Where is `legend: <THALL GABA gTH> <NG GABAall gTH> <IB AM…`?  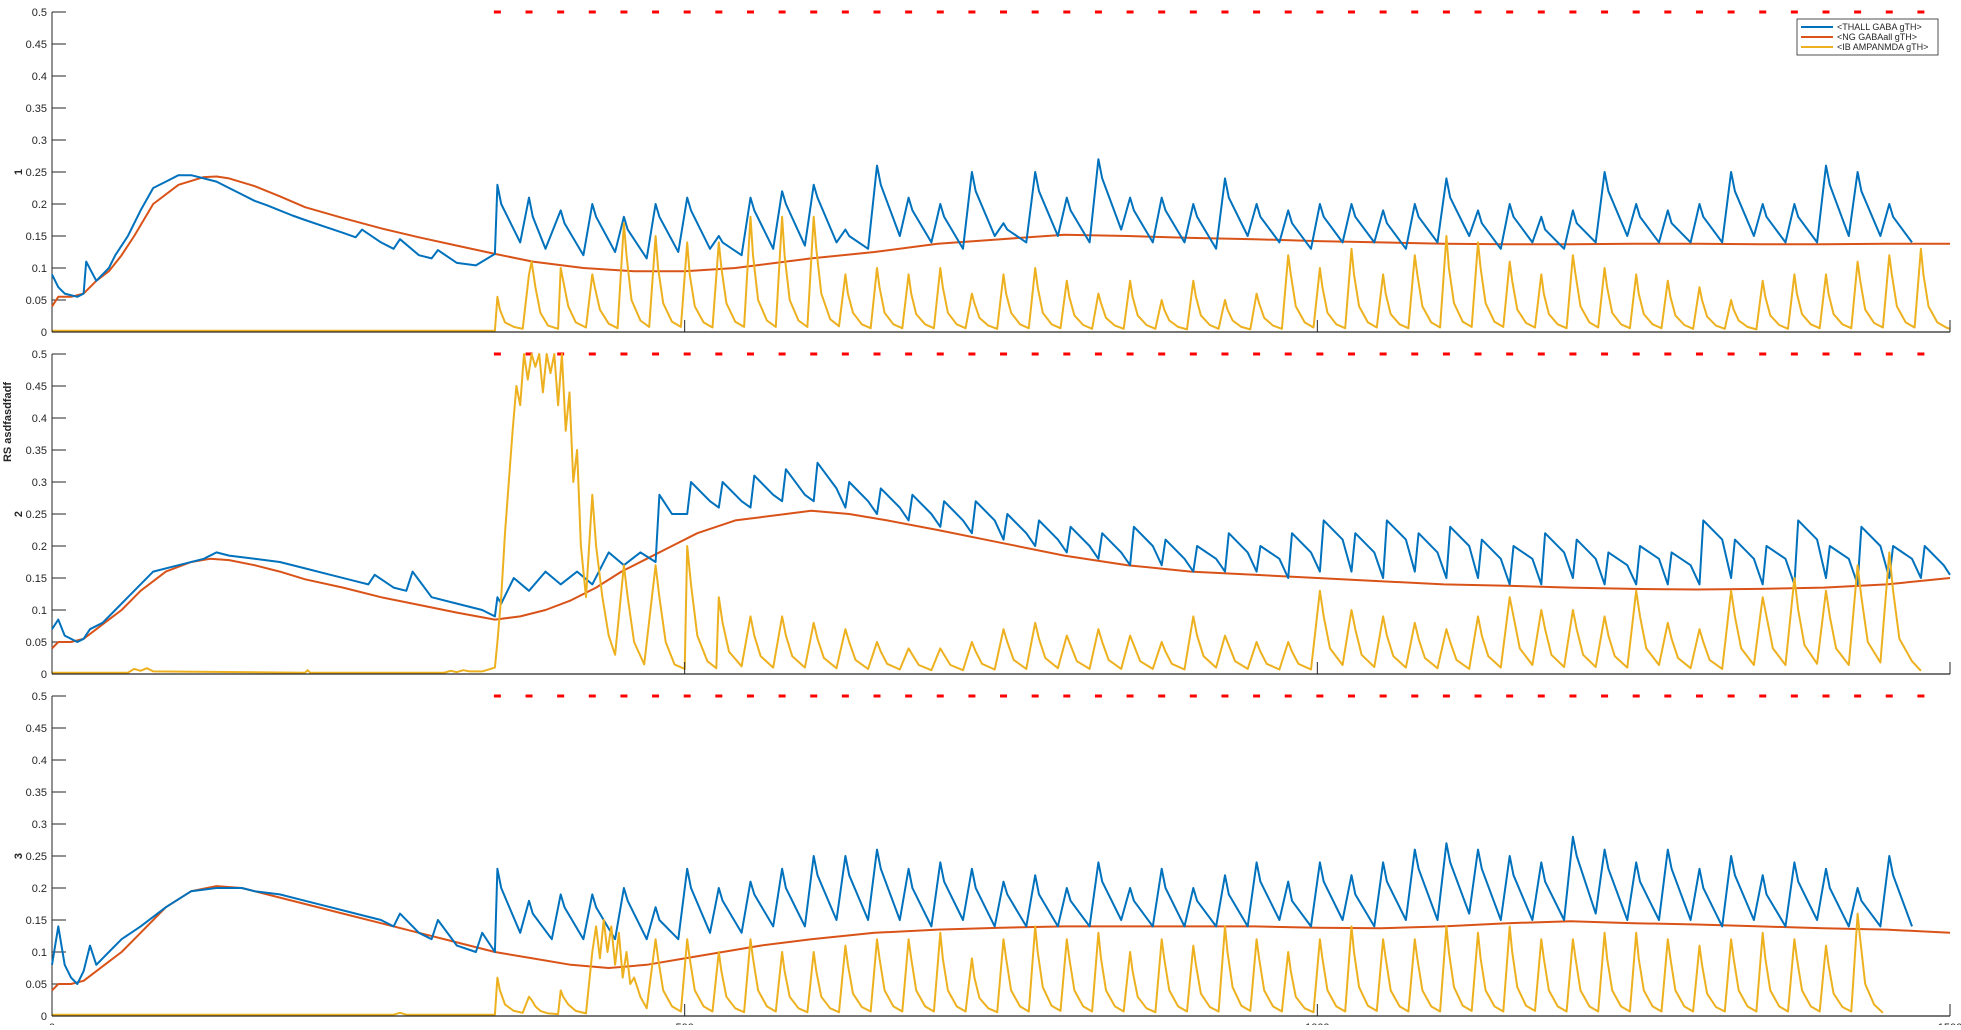 legend: <THALL GABA gTH> <NG GABAall gTH> <IB AM… is located at coordinates (1867, 37).